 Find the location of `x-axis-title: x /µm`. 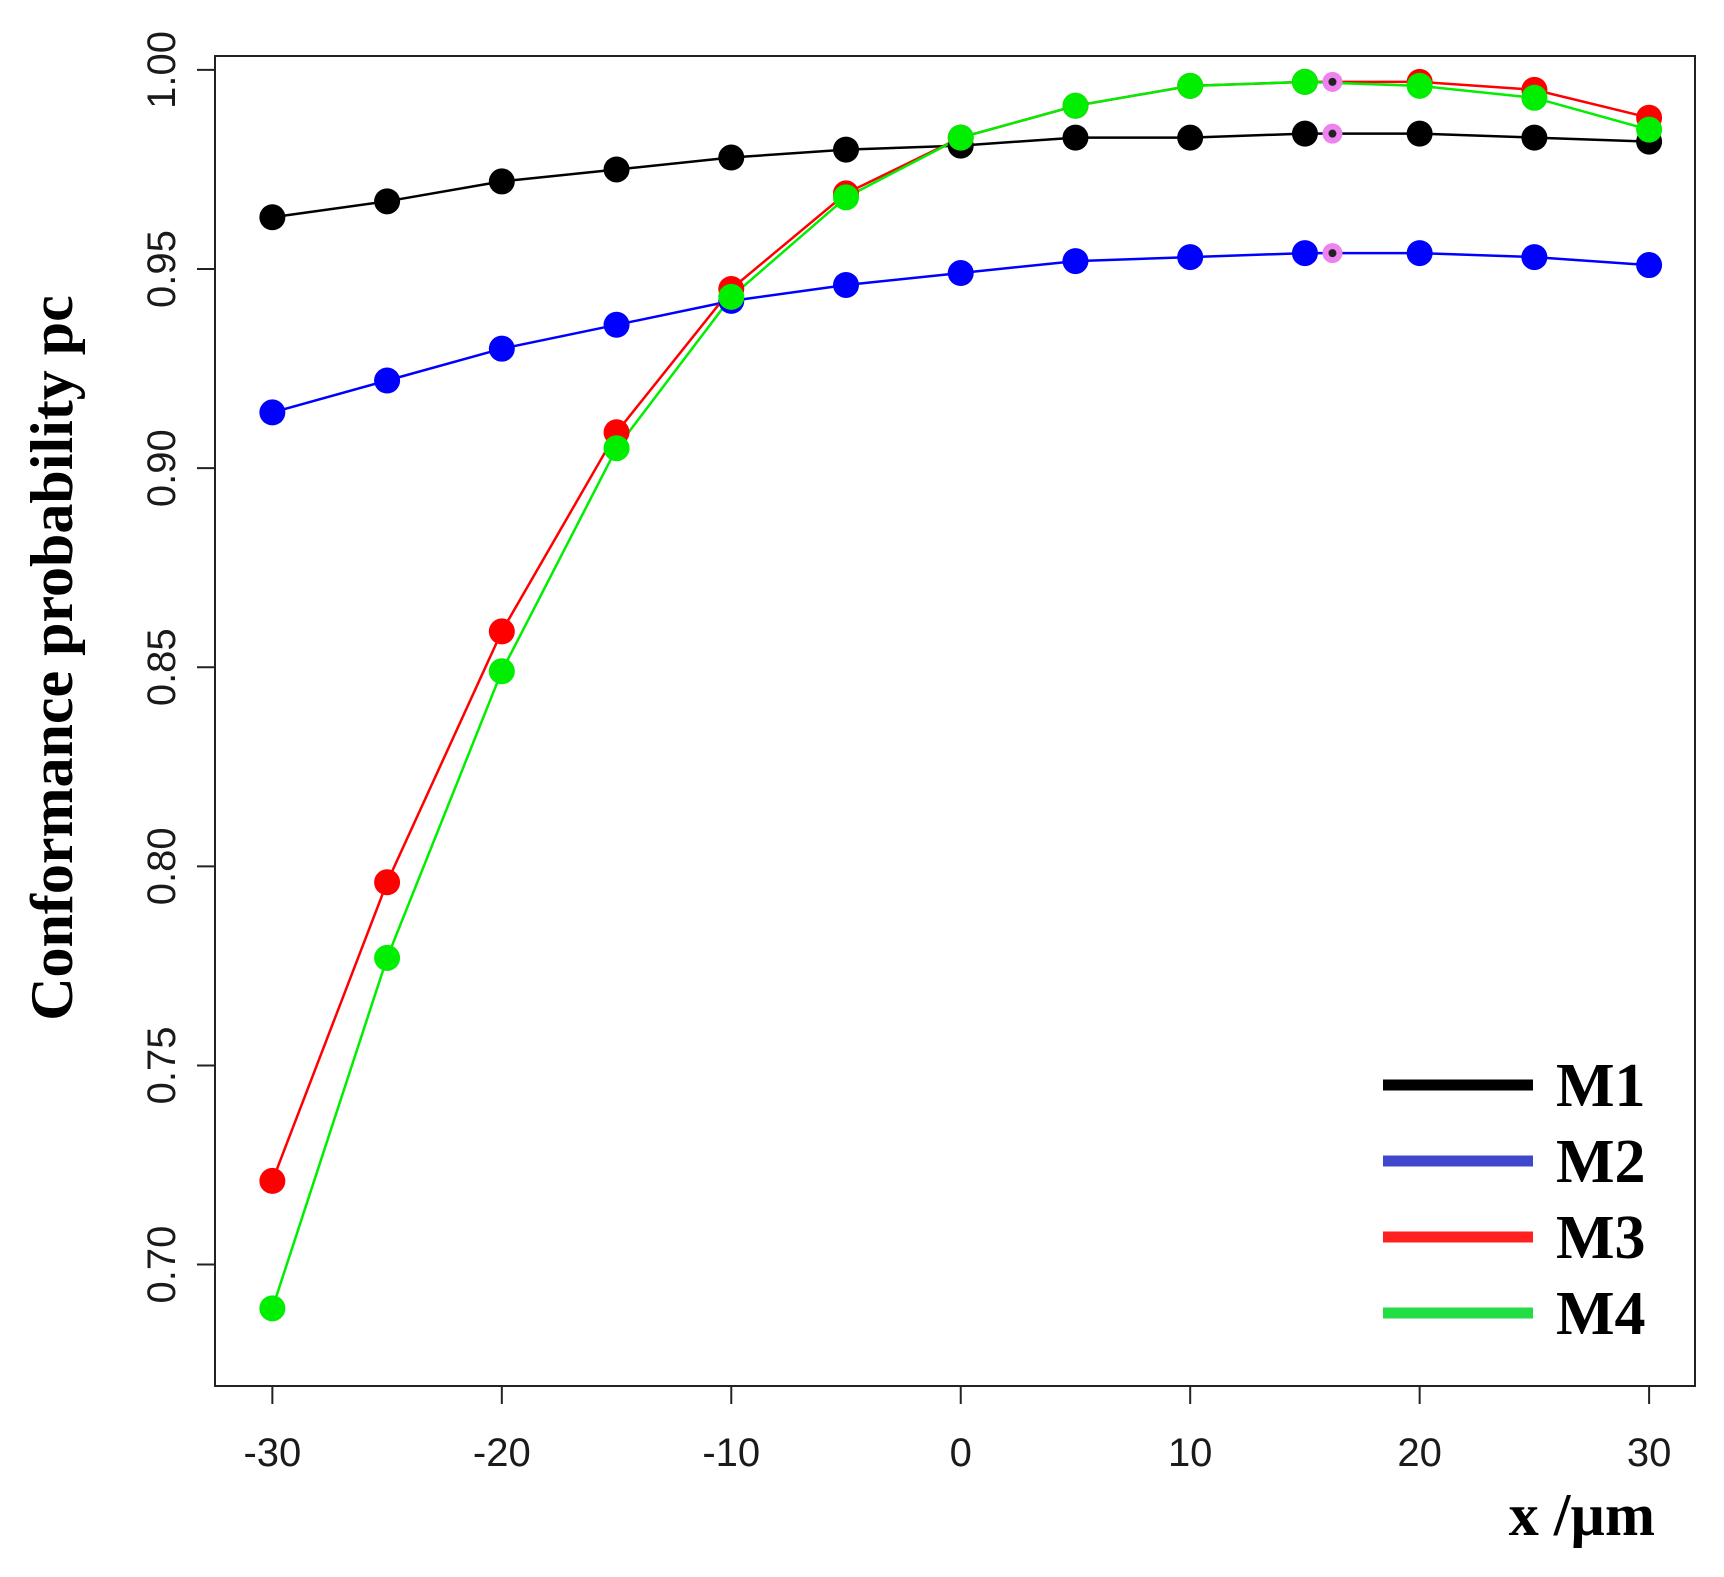

x-axis-title: x /µm is located at coordinates (1582, 1515).